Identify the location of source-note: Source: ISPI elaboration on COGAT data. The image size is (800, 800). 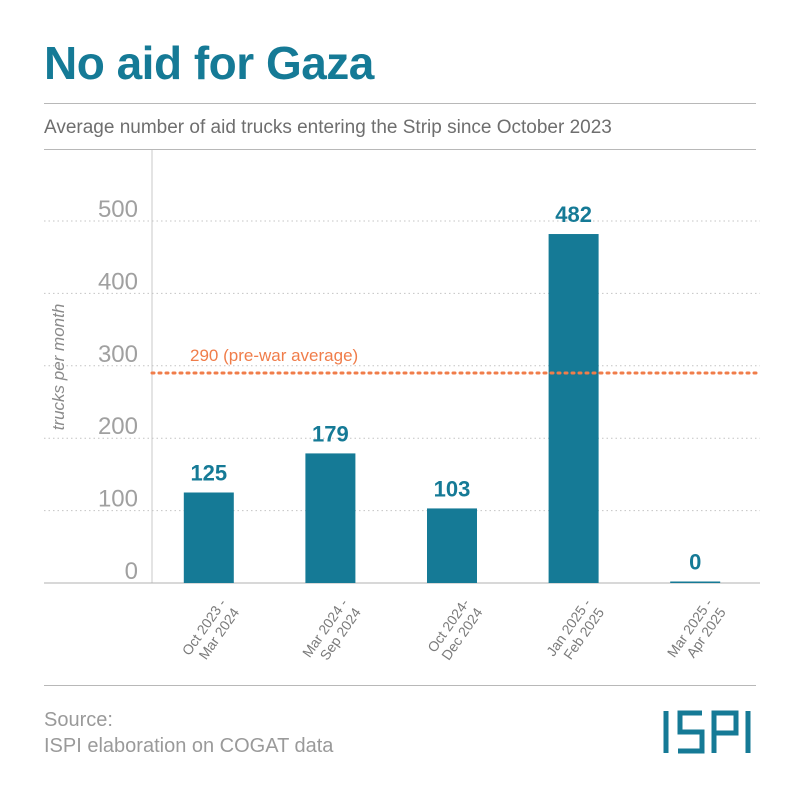
(188, 733).